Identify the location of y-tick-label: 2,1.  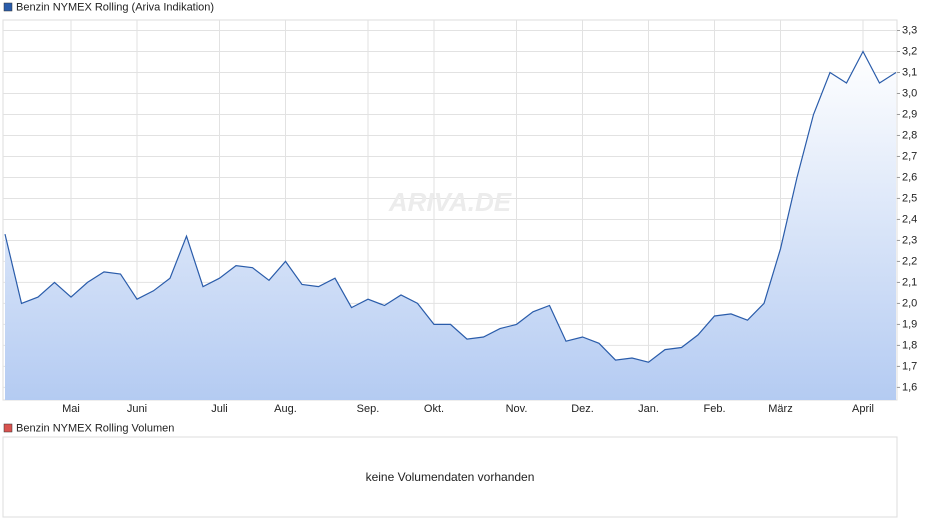
(909, 282).